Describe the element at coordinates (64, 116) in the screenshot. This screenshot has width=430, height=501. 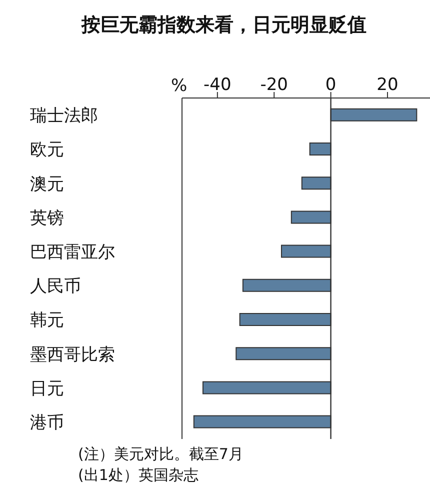
I see `y-tick-label: 瑞士法郎` at that location.